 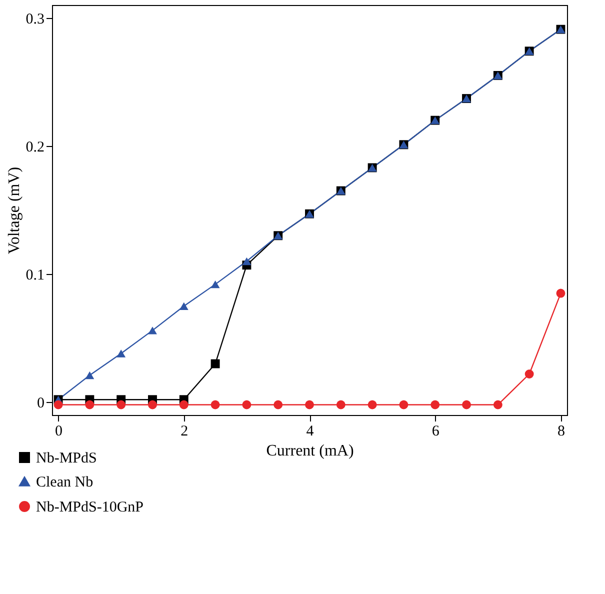 I want to click on y-tick-label: 0, so click(x=40, y=404).